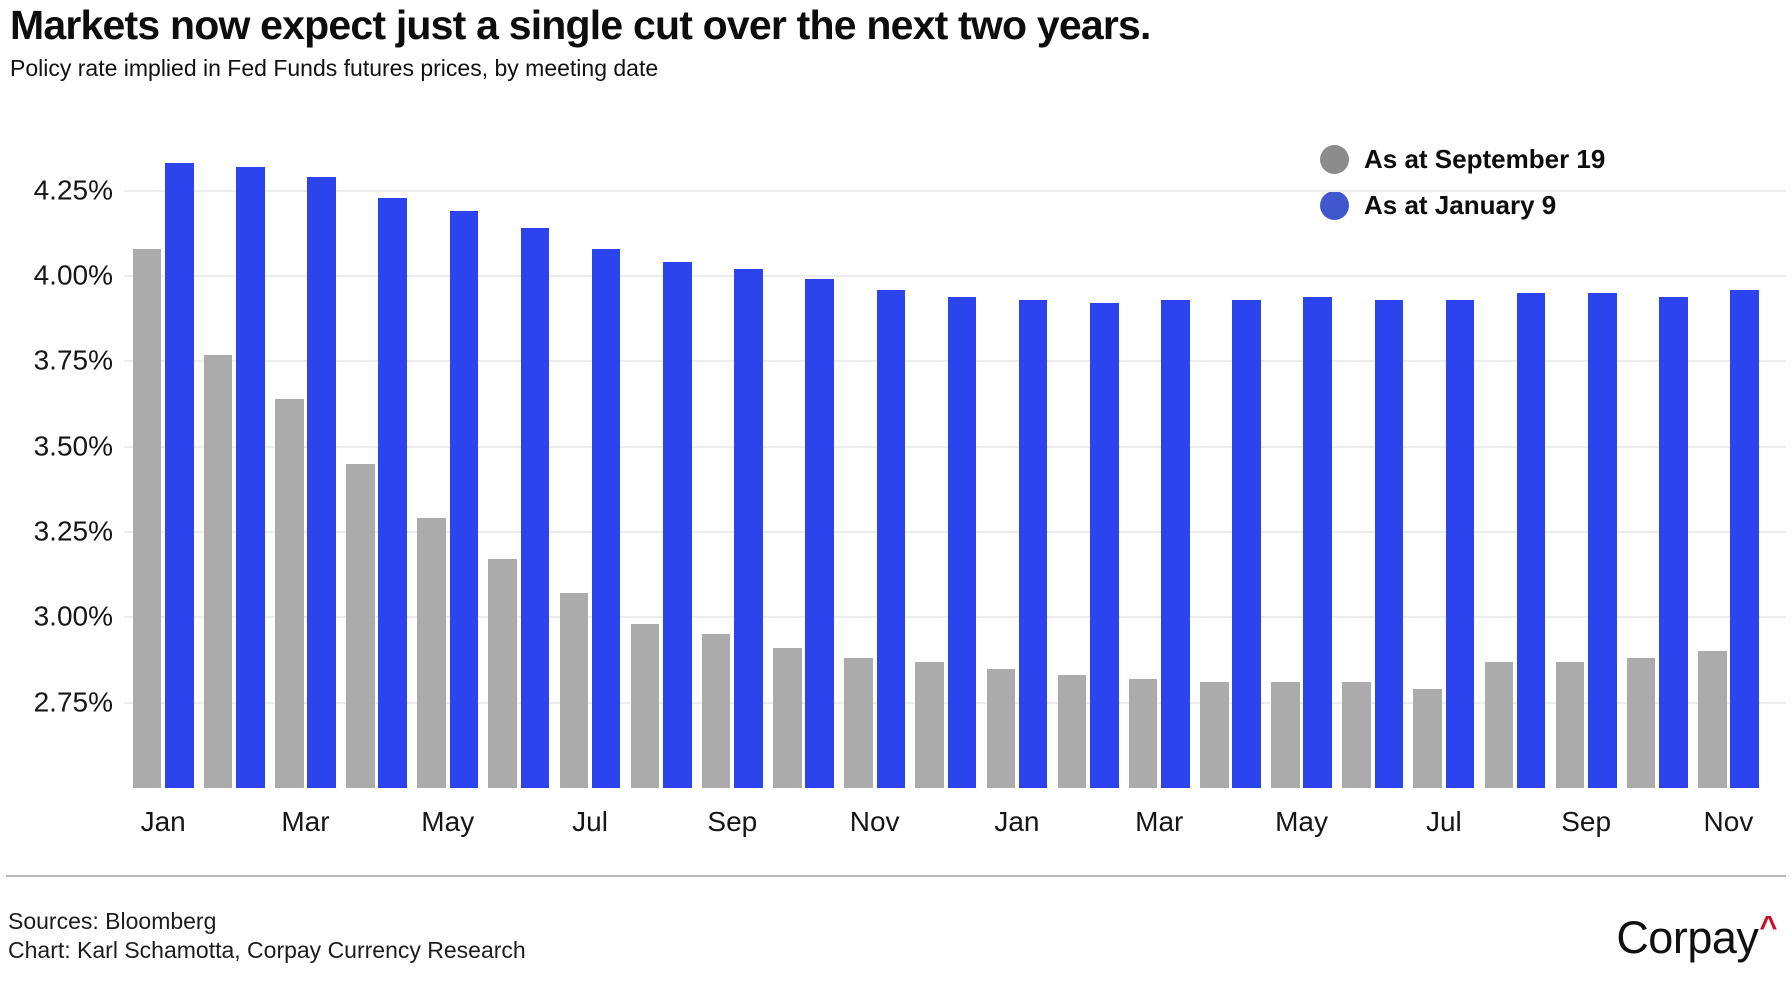 This screenshot has height=1000, width=1792. I want to click on corpay-logo: Corpay^, so click(1696, 936).